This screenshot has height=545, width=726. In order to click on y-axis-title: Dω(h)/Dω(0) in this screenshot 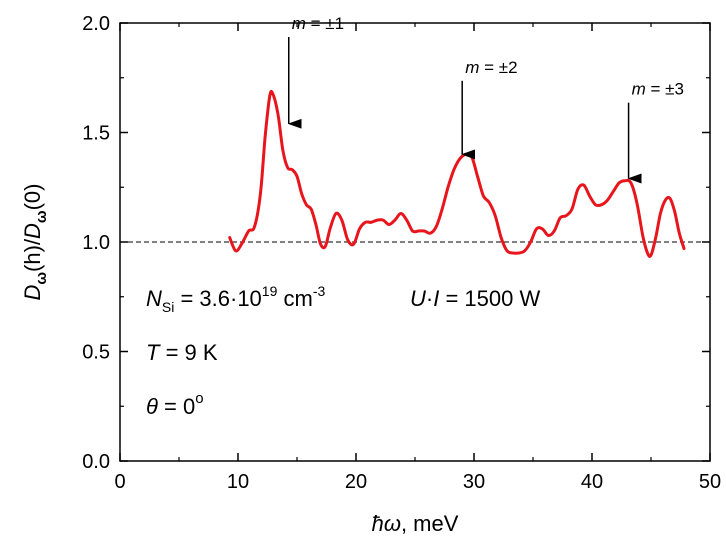, I will do `click(35, 241)`.